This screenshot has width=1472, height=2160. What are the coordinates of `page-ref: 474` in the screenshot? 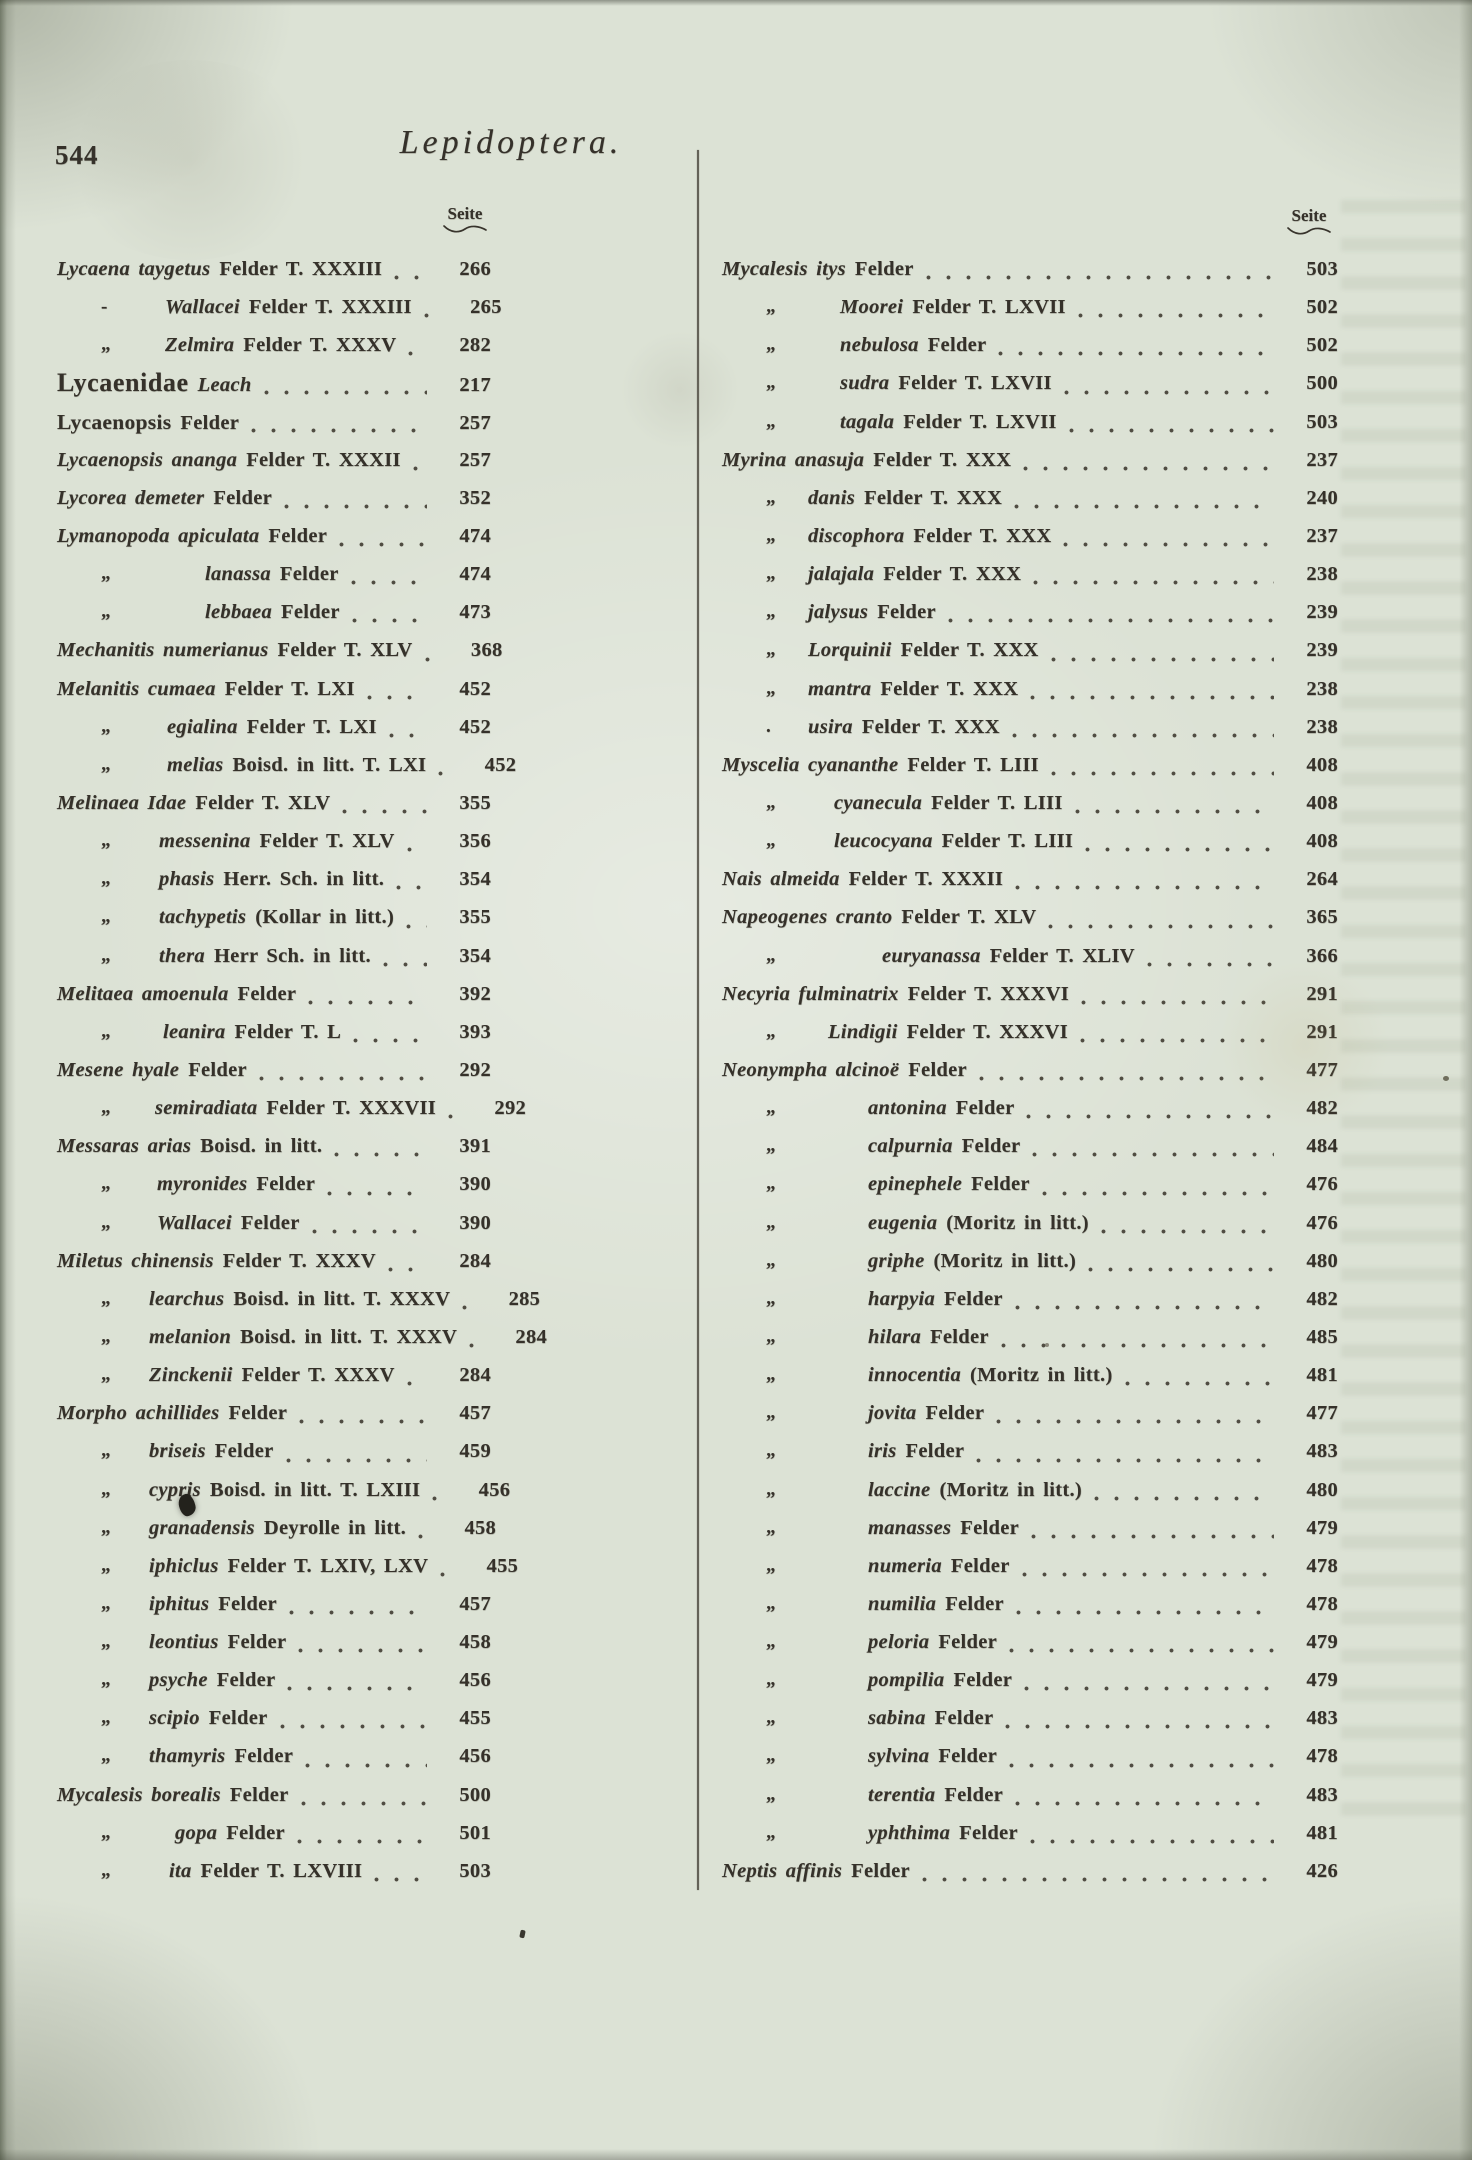 It's located at (475, 574).